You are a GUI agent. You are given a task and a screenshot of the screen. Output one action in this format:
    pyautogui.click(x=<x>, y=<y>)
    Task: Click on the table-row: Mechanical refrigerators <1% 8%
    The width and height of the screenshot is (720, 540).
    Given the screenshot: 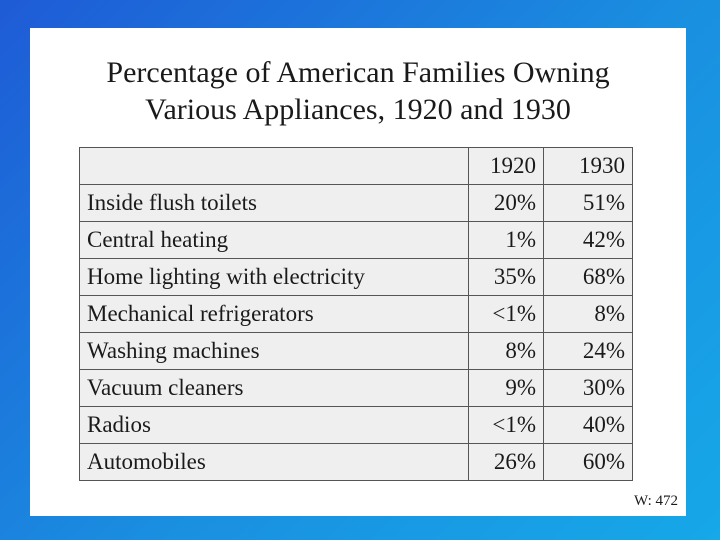 What is the action you would take?
    pyautogui.click(x=356, y=314)
    